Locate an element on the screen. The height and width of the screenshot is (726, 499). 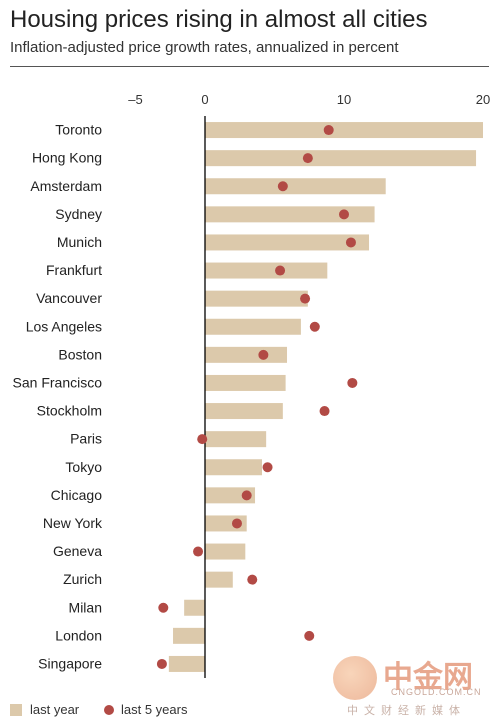
legend-label-last-5-years: last 5 years is located at coordinates (154, 709).